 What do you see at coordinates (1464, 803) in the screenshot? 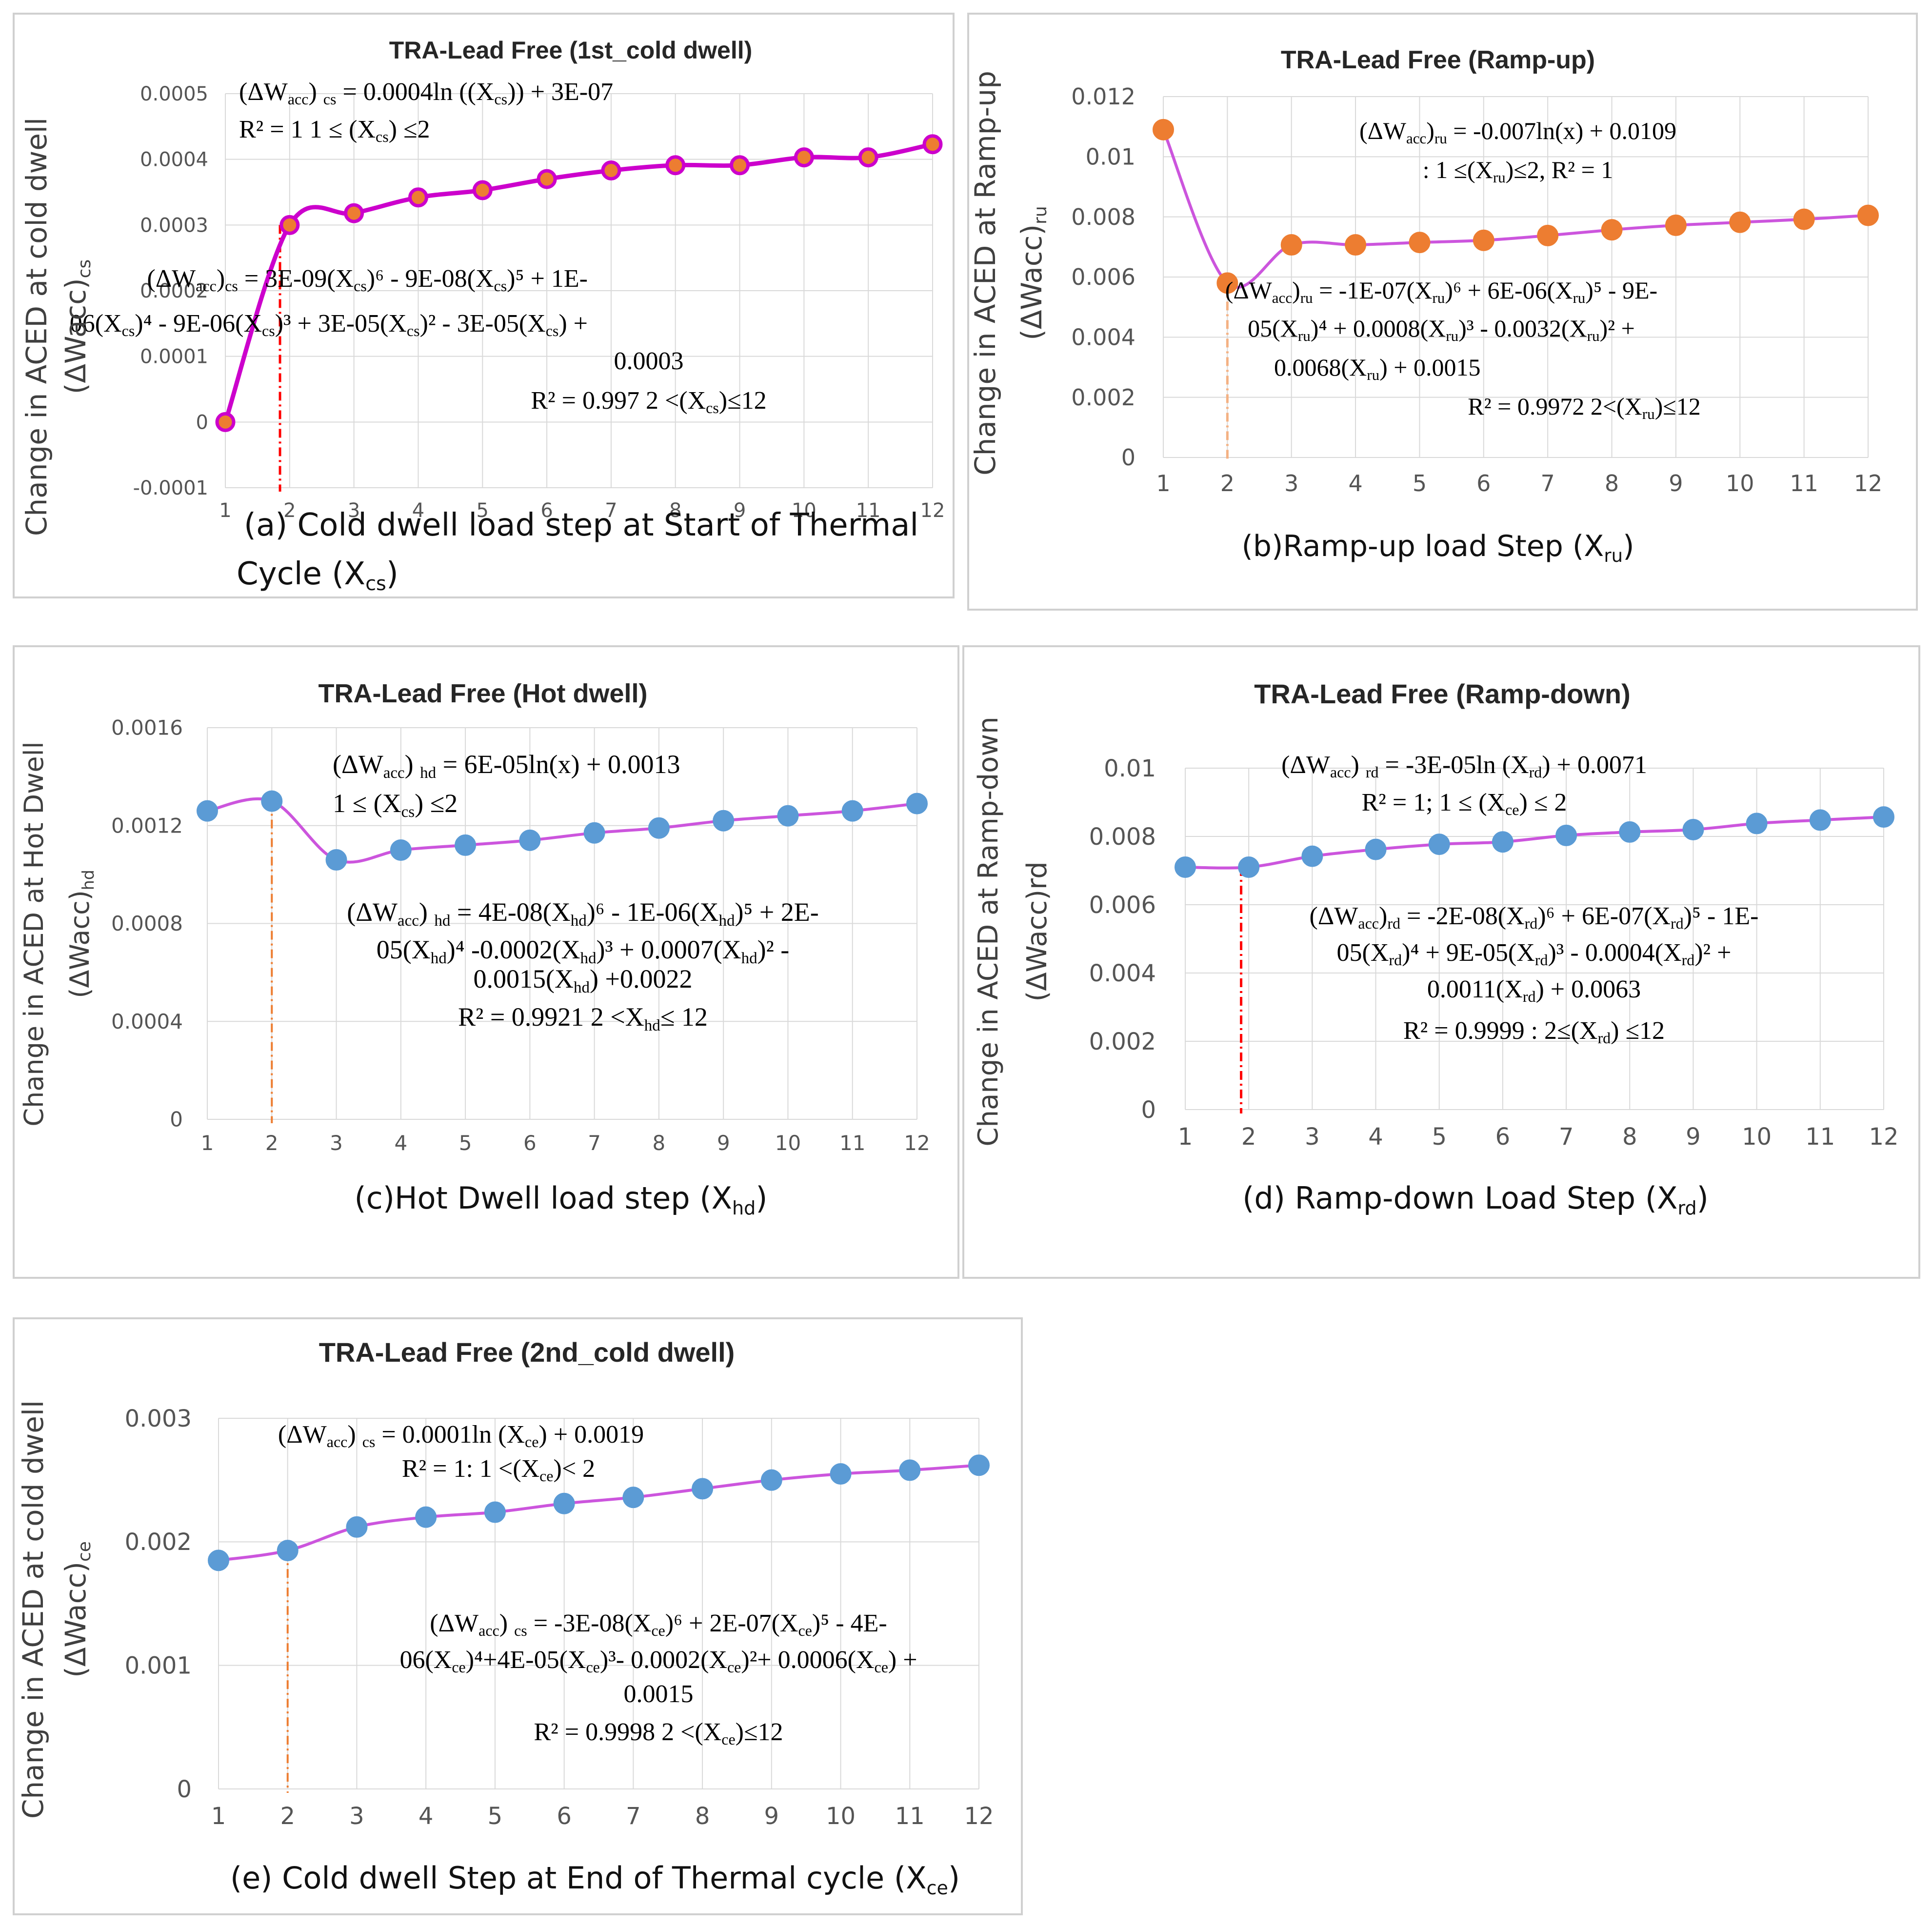
I see `trendline-equation: R² = 1; 1 ≤ (Xce​) ≤ 2` at bounding box center [1464, 803].